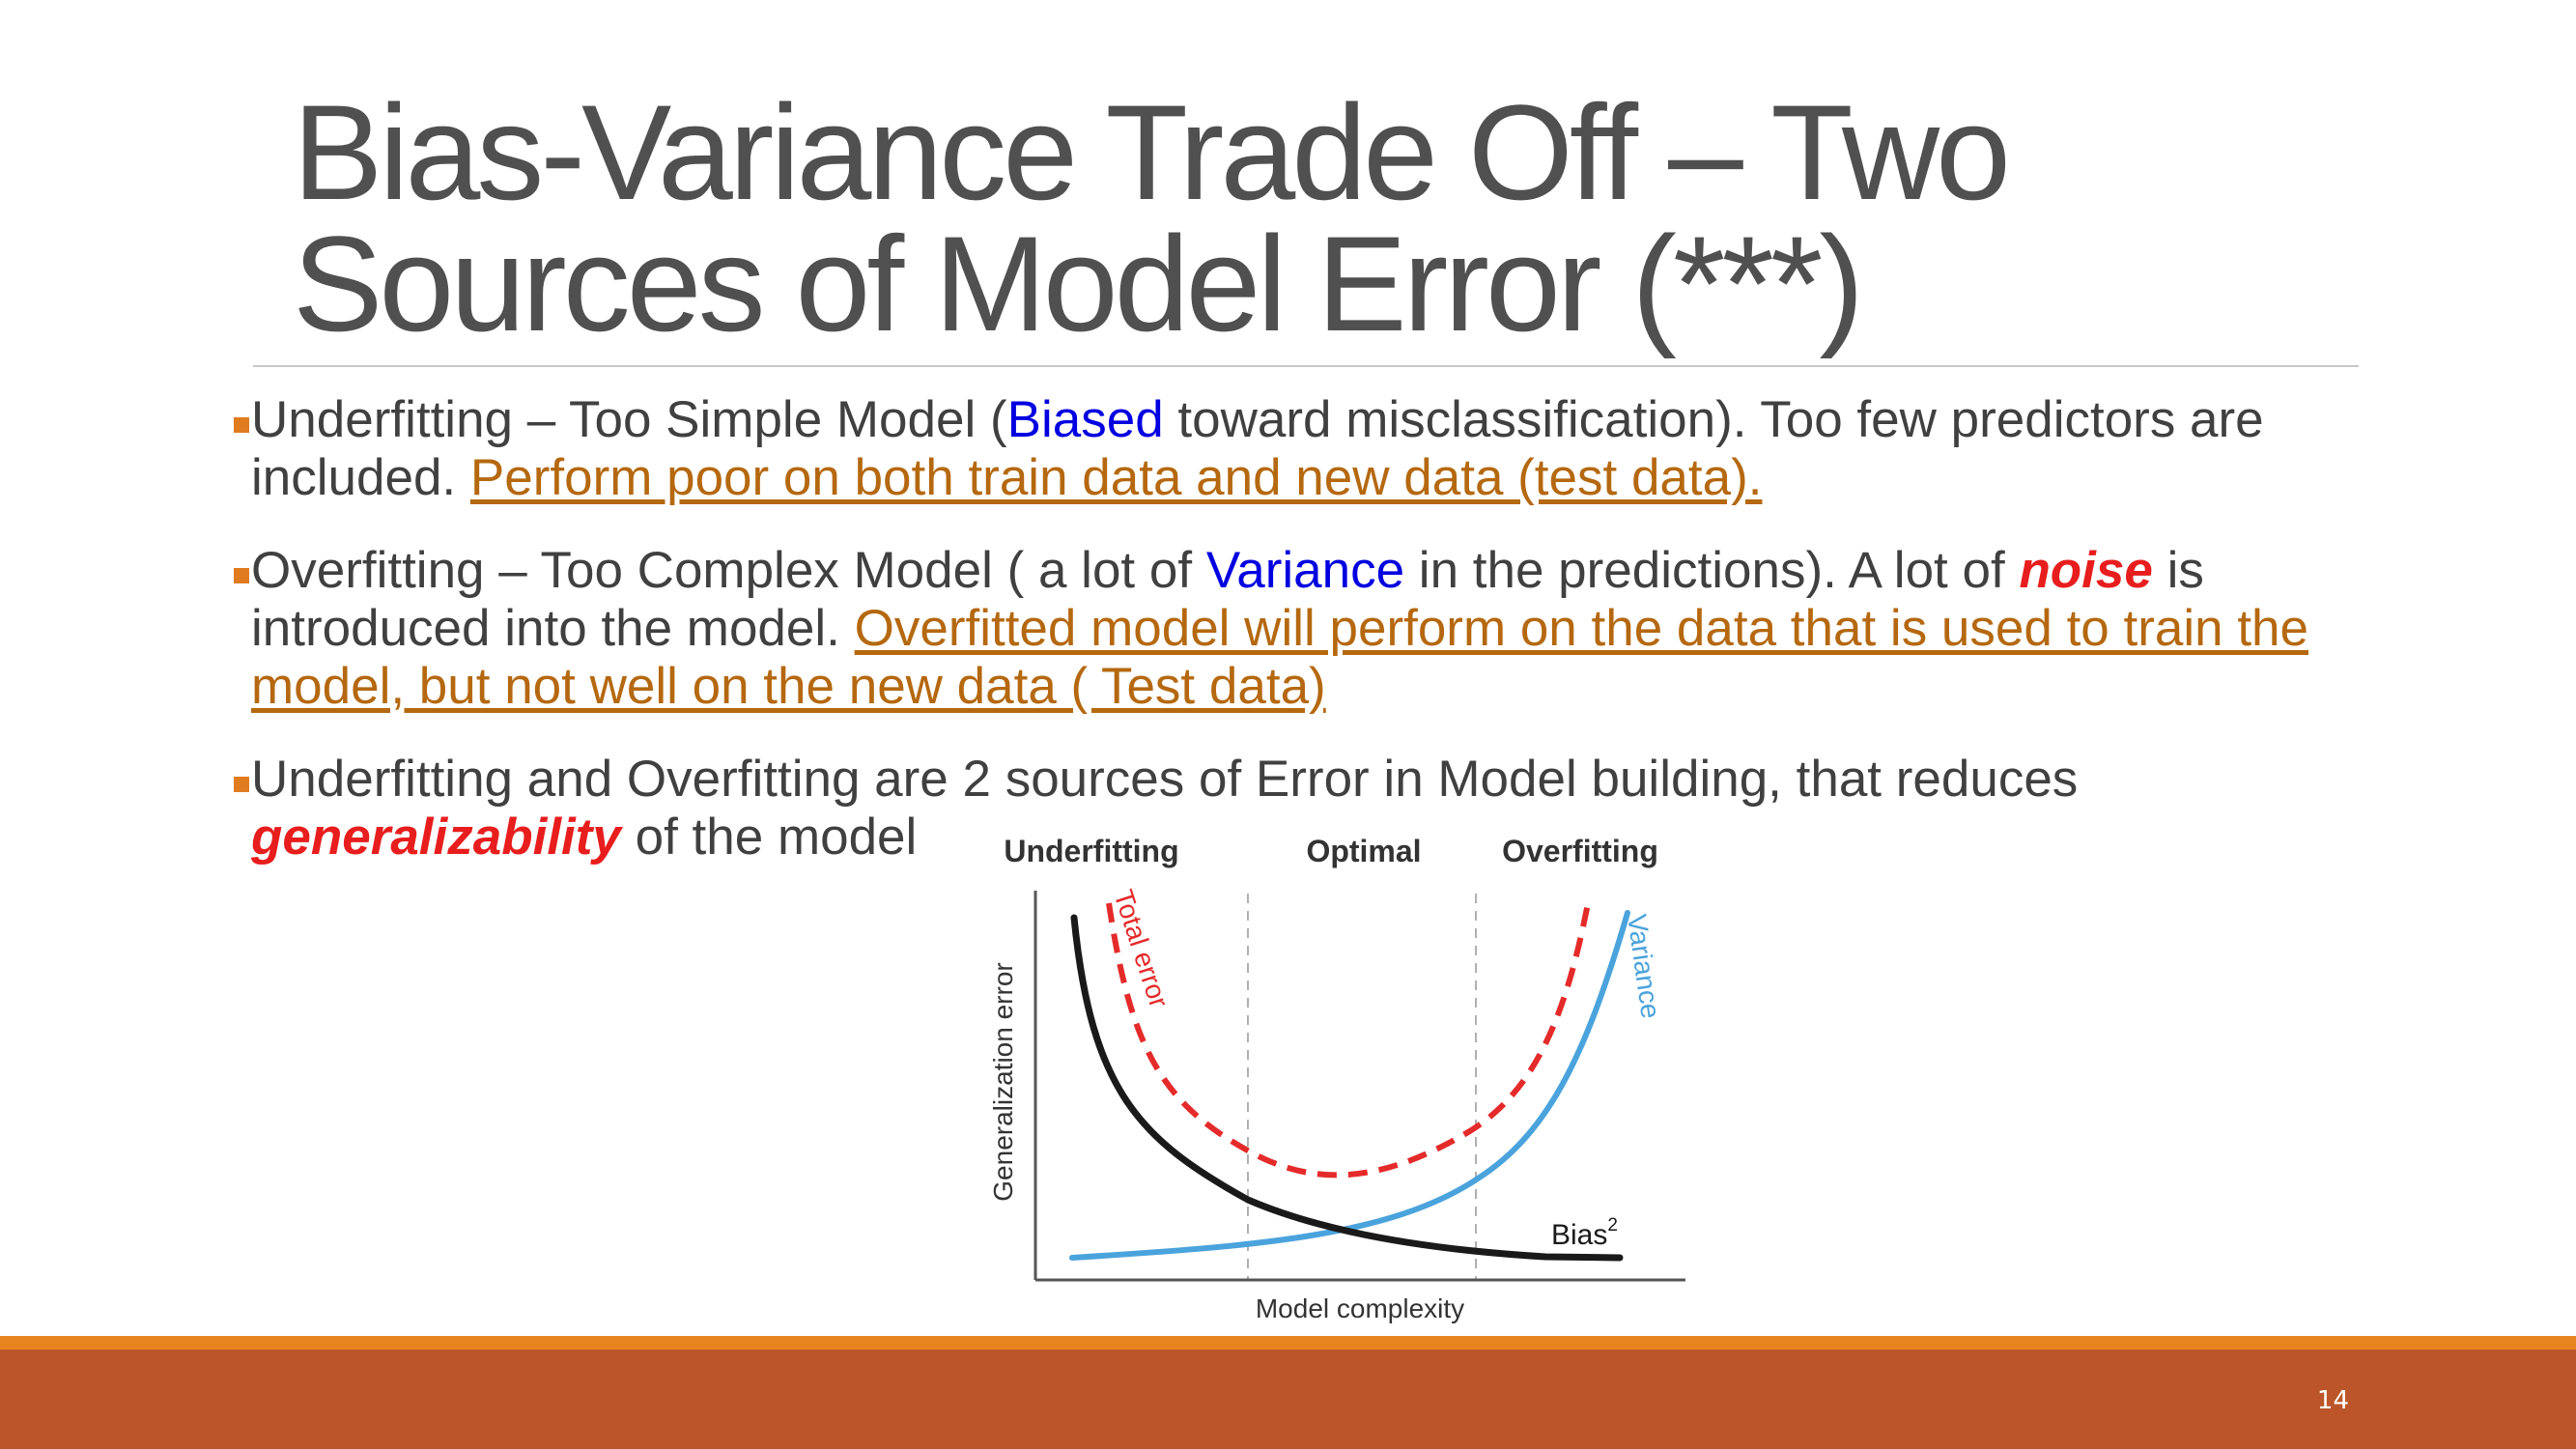  I want to click on y-axis-label: Generalization error, so click(1003, 1081).